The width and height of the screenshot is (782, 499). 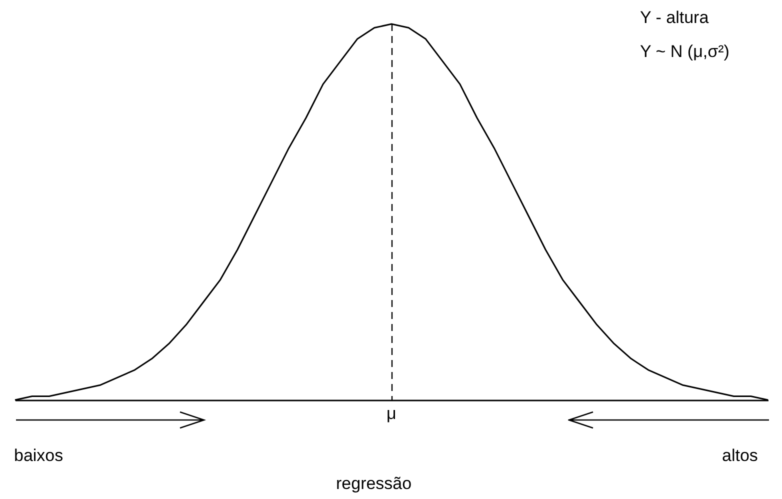 What do you see at coordinates (39, 456) in the screenshot?
I see `text: baixos` at bounding box center [39, 456].